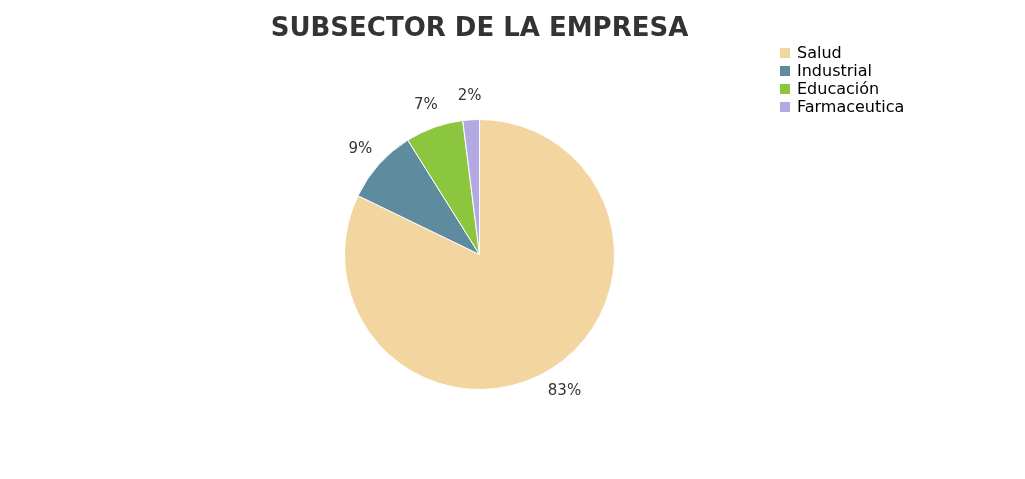 This screenshot has height=479, width=1025. I want to click on legend-label: Educación, so click(838, 88).